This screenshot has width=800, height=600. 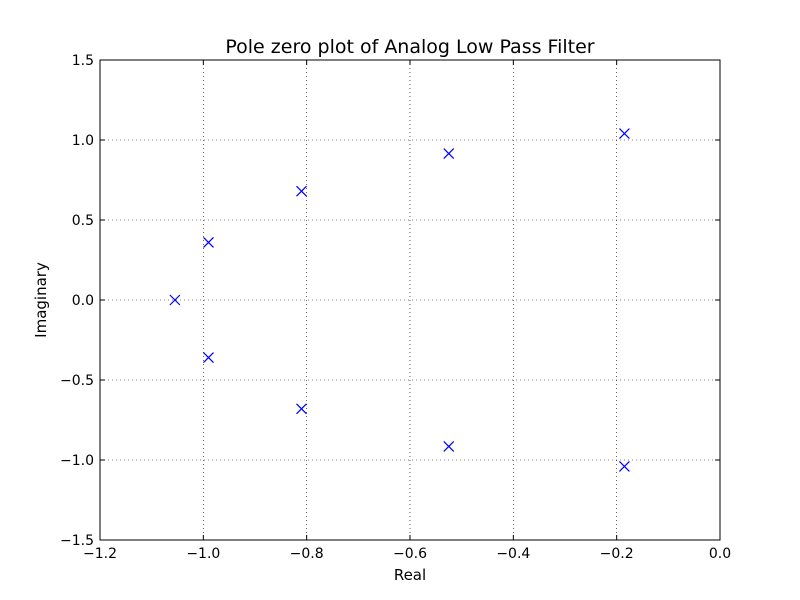 I want to click on y-axis-label: Imaginary, so click(x=41, y=300).